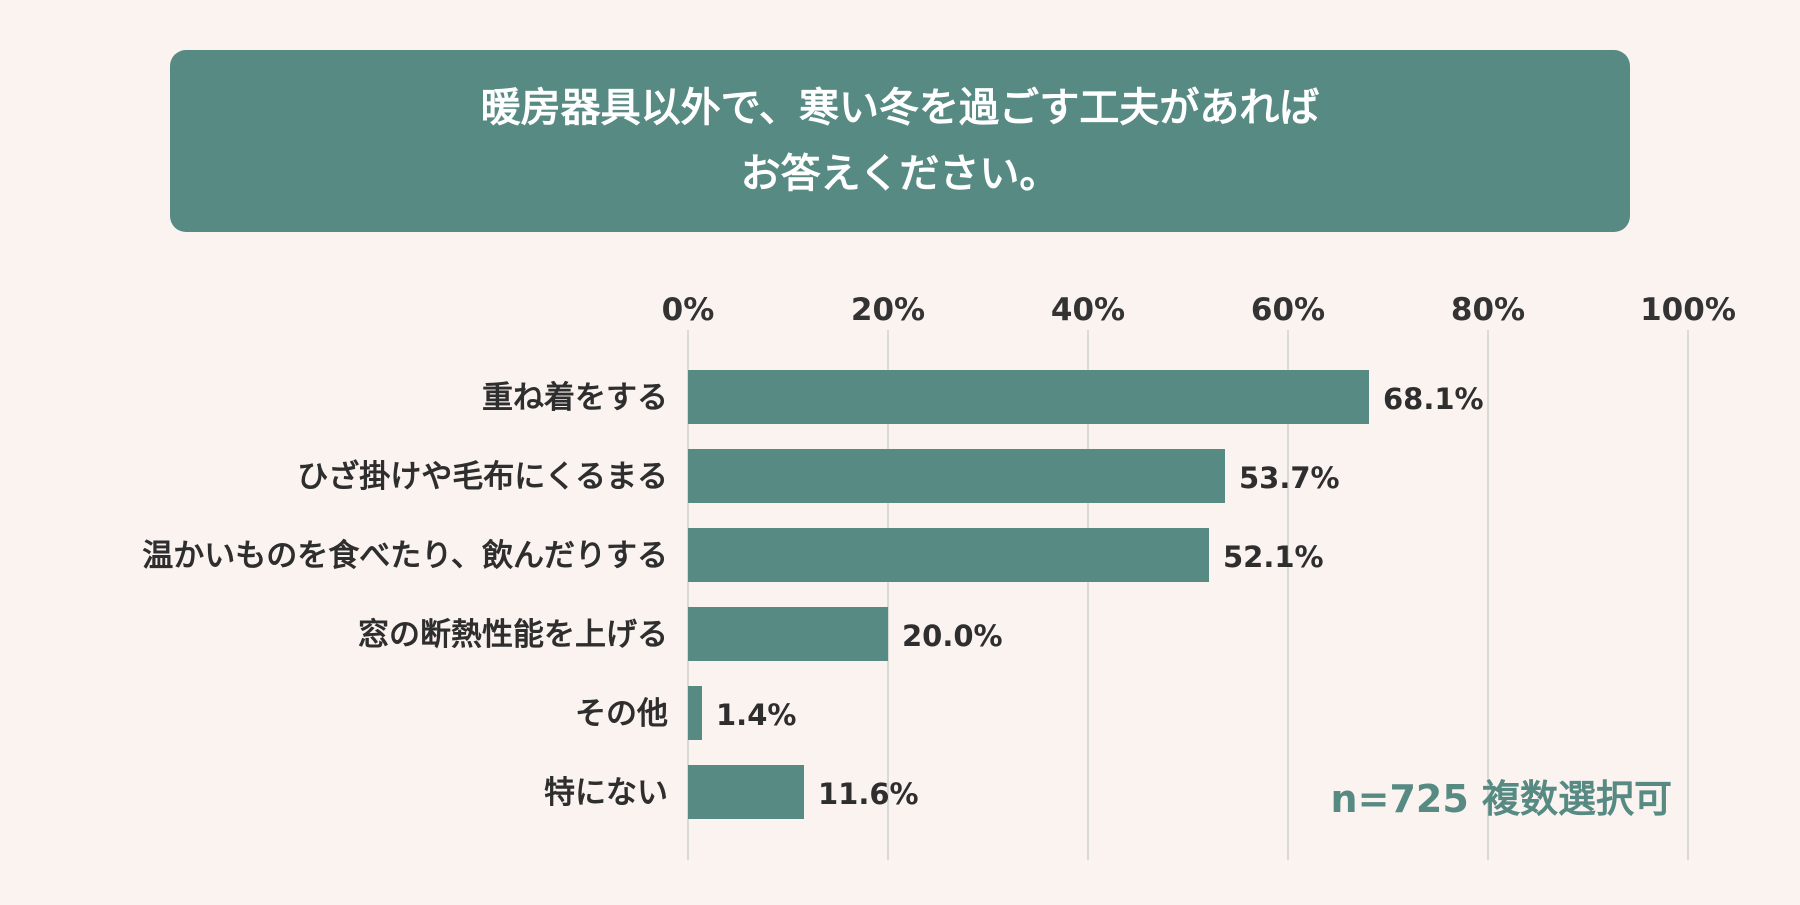  Describe the element at coordinates (868, 794) in the screenshot. I see `value-label: 11.6%` at that location.